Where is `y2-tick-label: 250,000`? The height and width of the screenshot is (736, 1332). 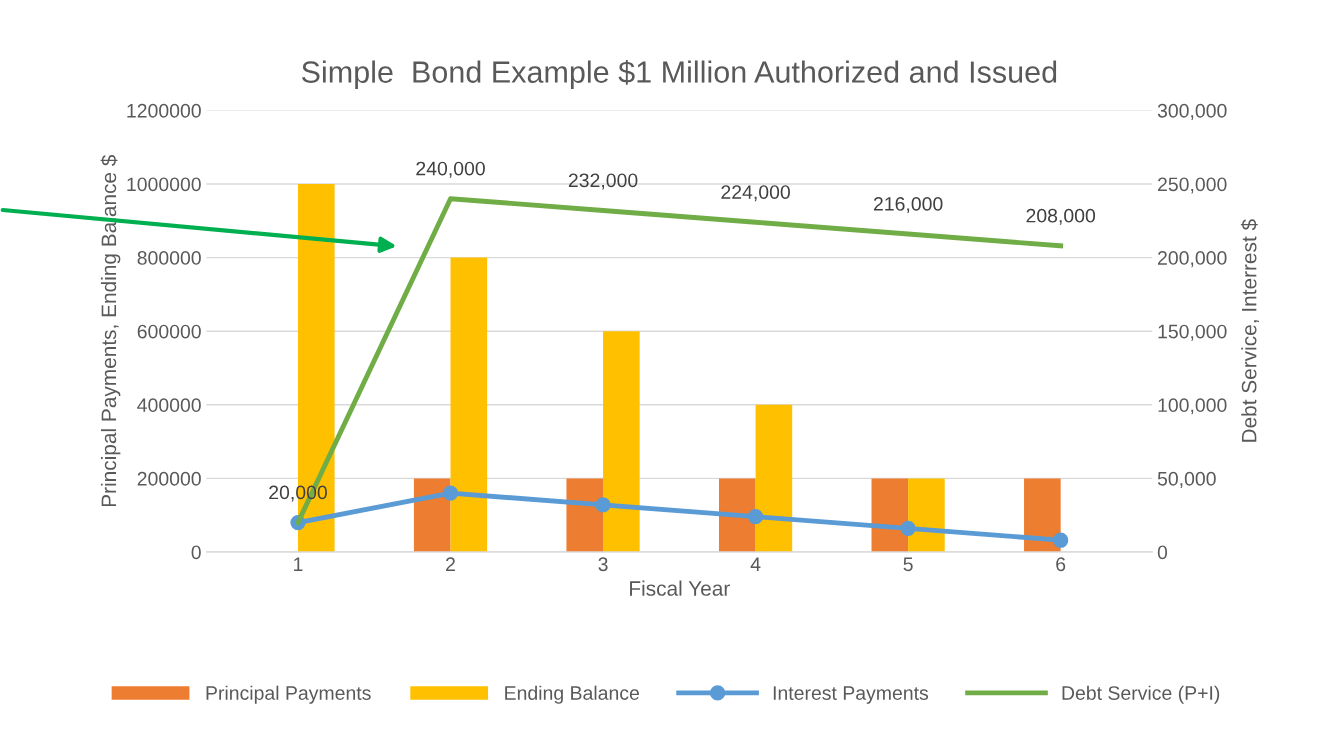 y2-tick-label: 250,000 is located at coordinates (1192, 185).